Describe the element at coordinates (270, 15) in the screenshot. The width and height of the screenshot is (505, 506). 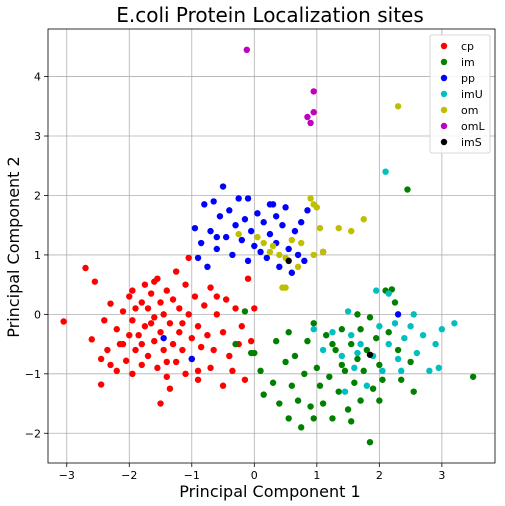
I see `chart-title: E.coli Protein Localization sites` at that location.